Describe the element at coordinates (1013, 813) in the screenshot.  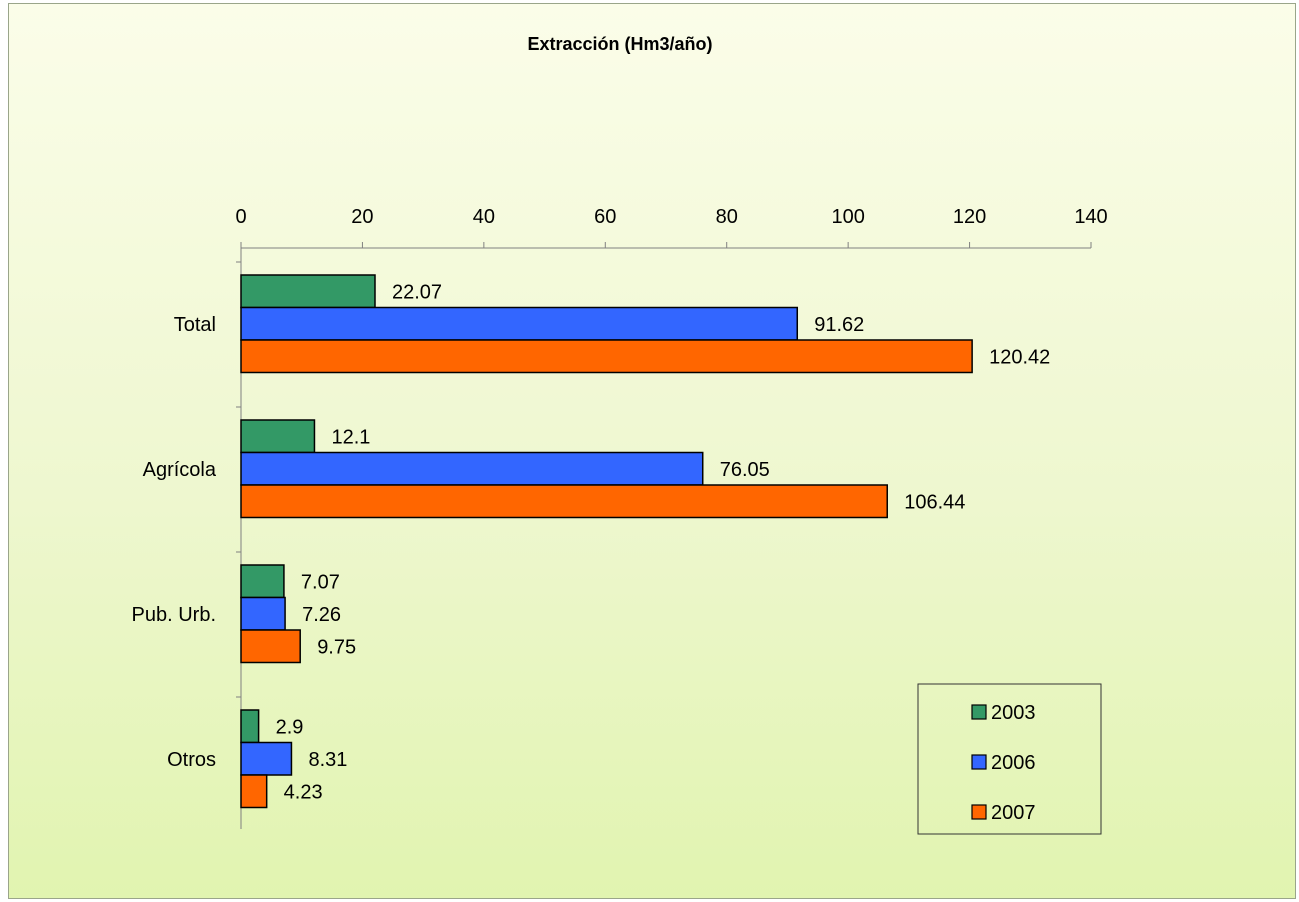
I see `legend-label: 2007` at that location.